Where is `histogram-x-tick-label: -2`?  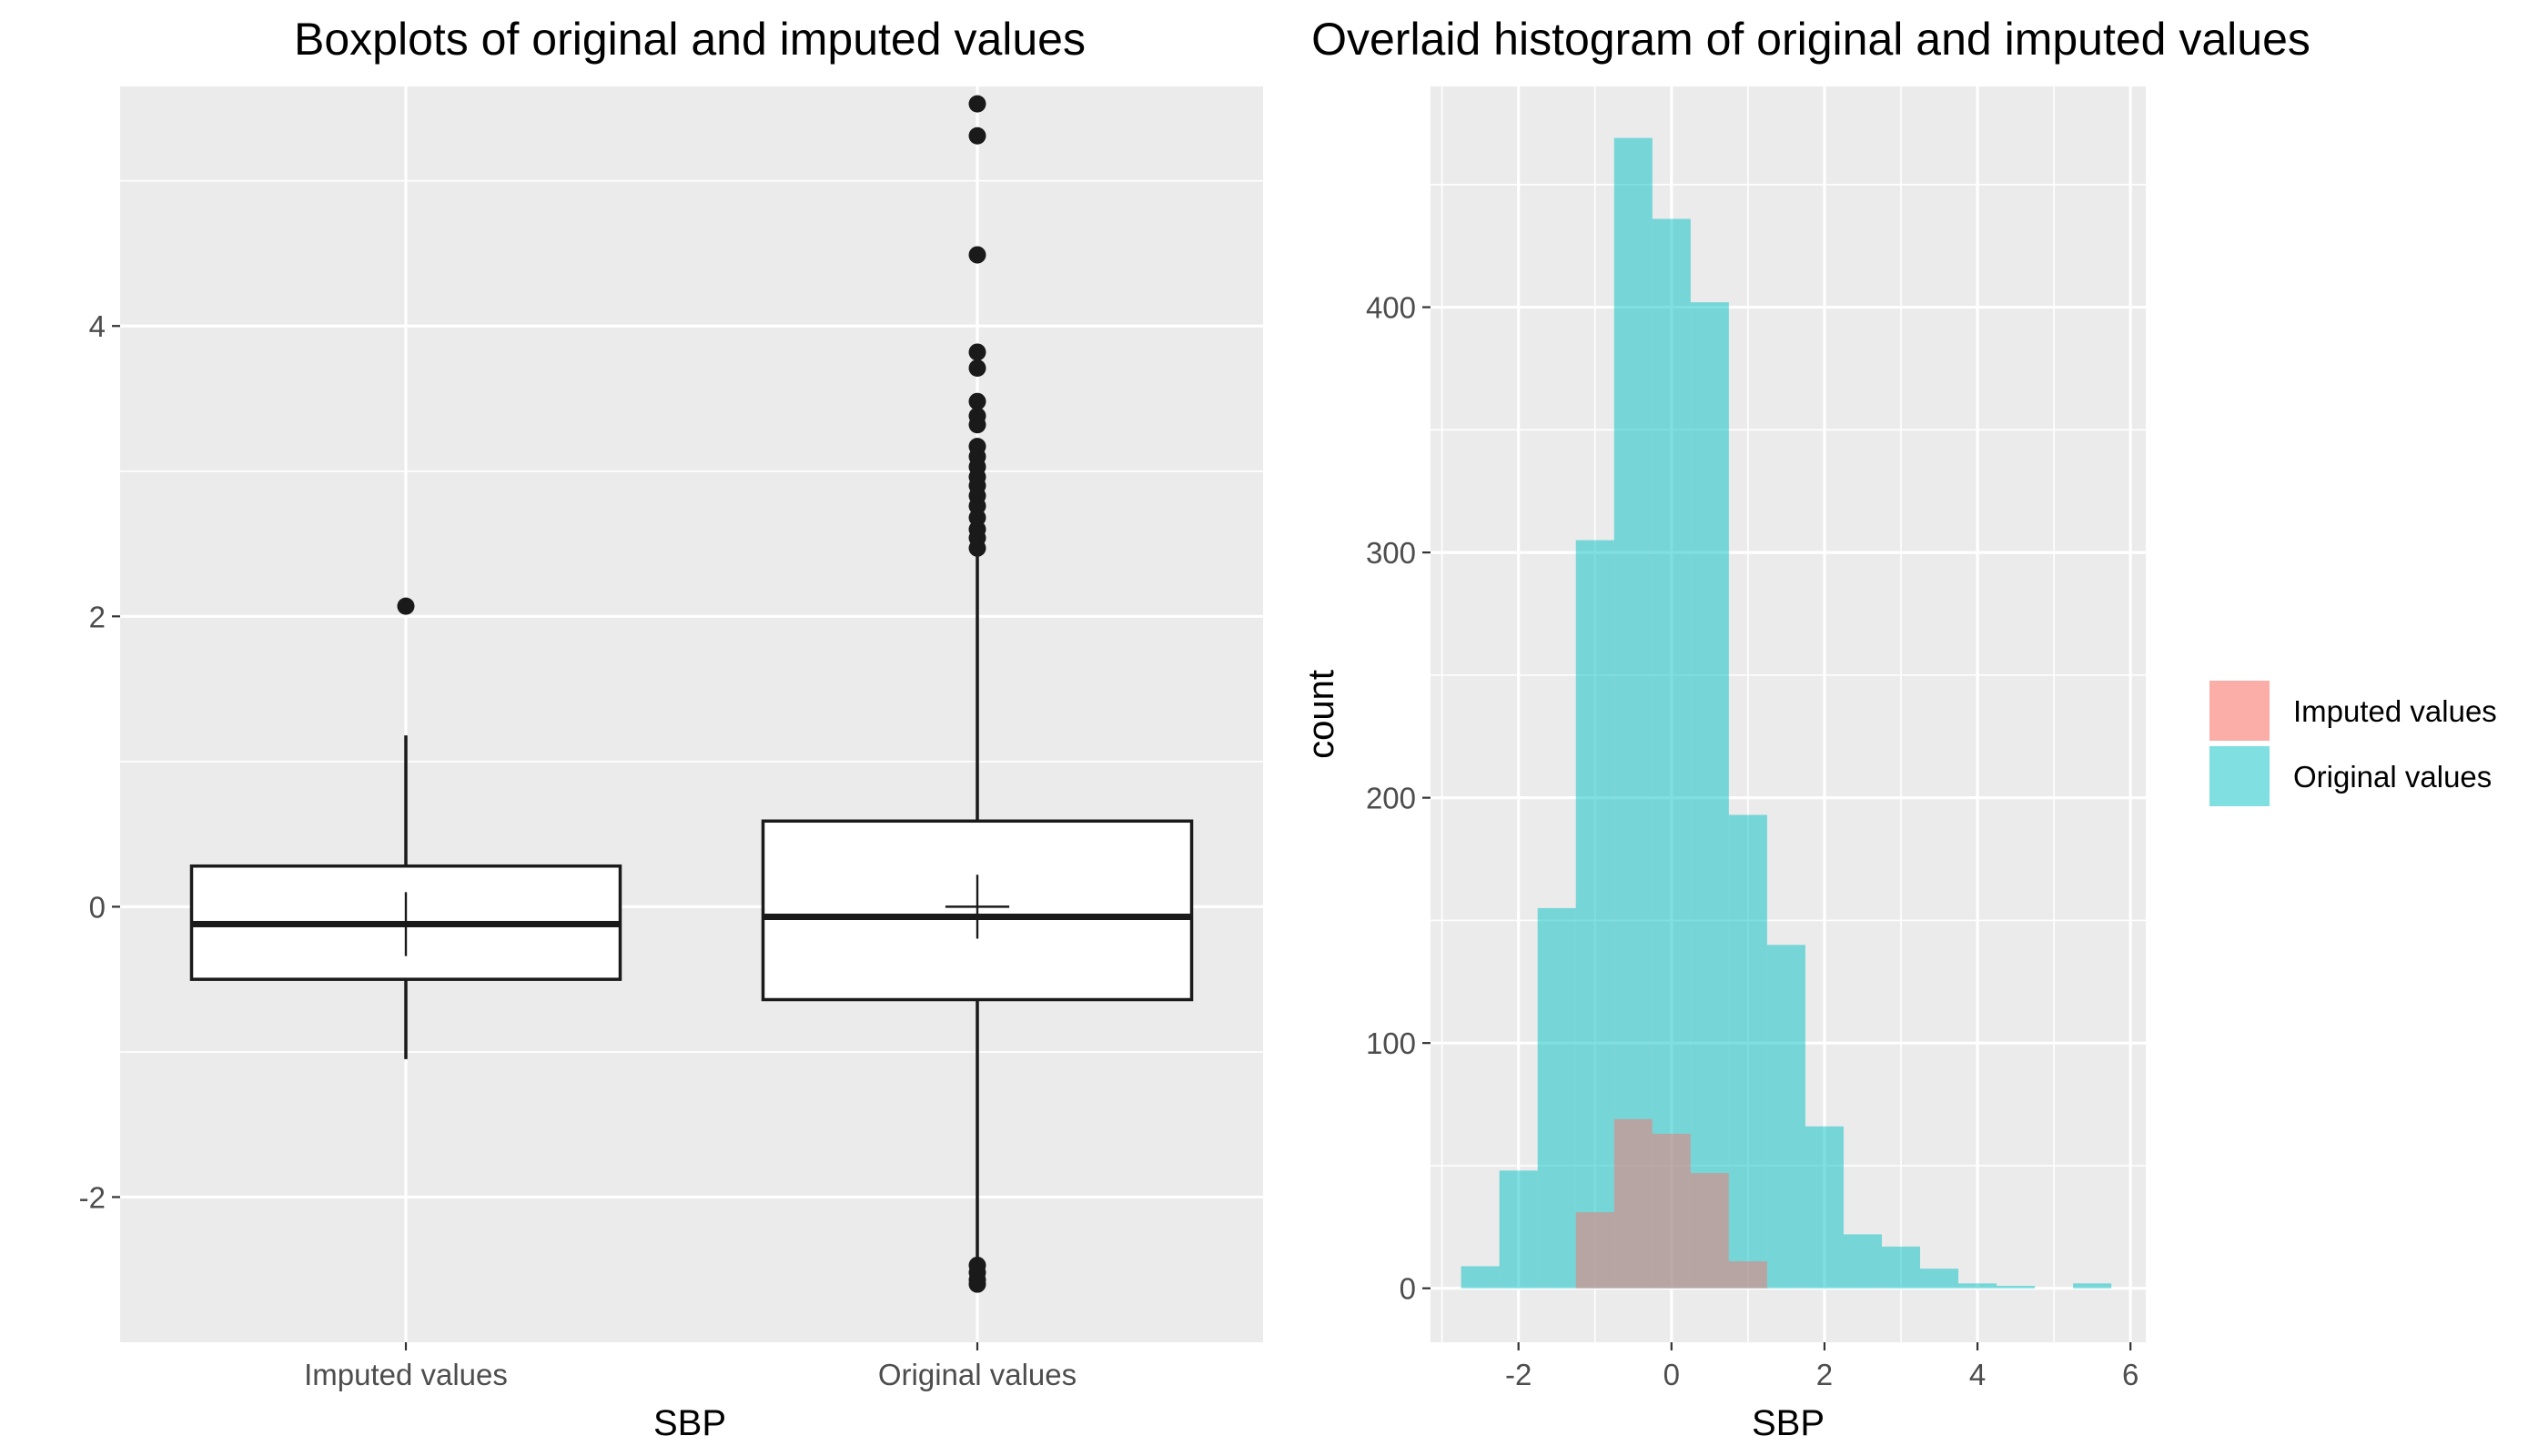
histogram-x-tick-label: -2 is located at coordinates (1519, 1375).